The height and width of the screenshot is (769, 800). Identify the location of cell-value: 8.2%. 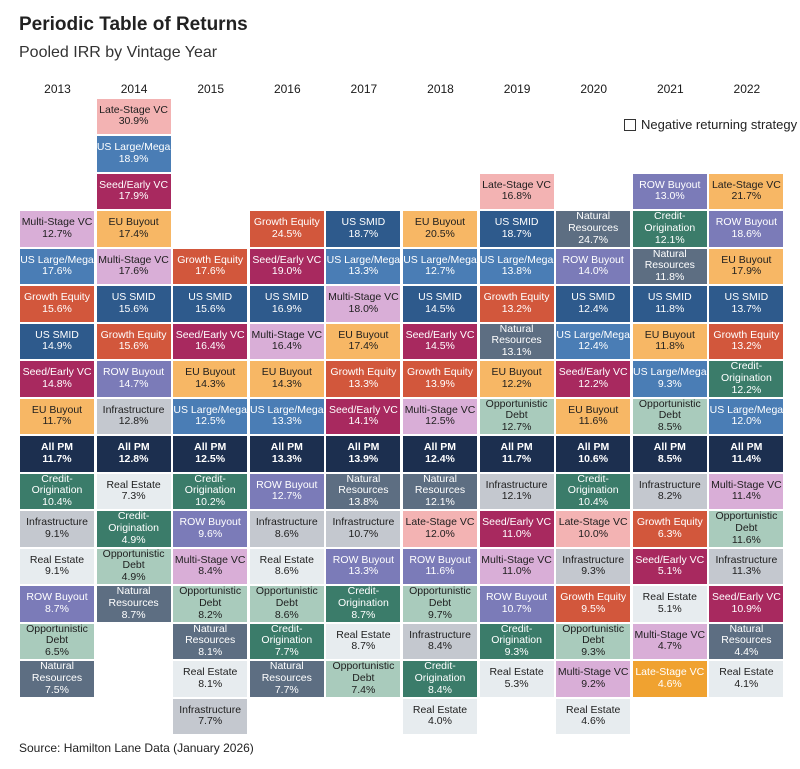
(669, 496).